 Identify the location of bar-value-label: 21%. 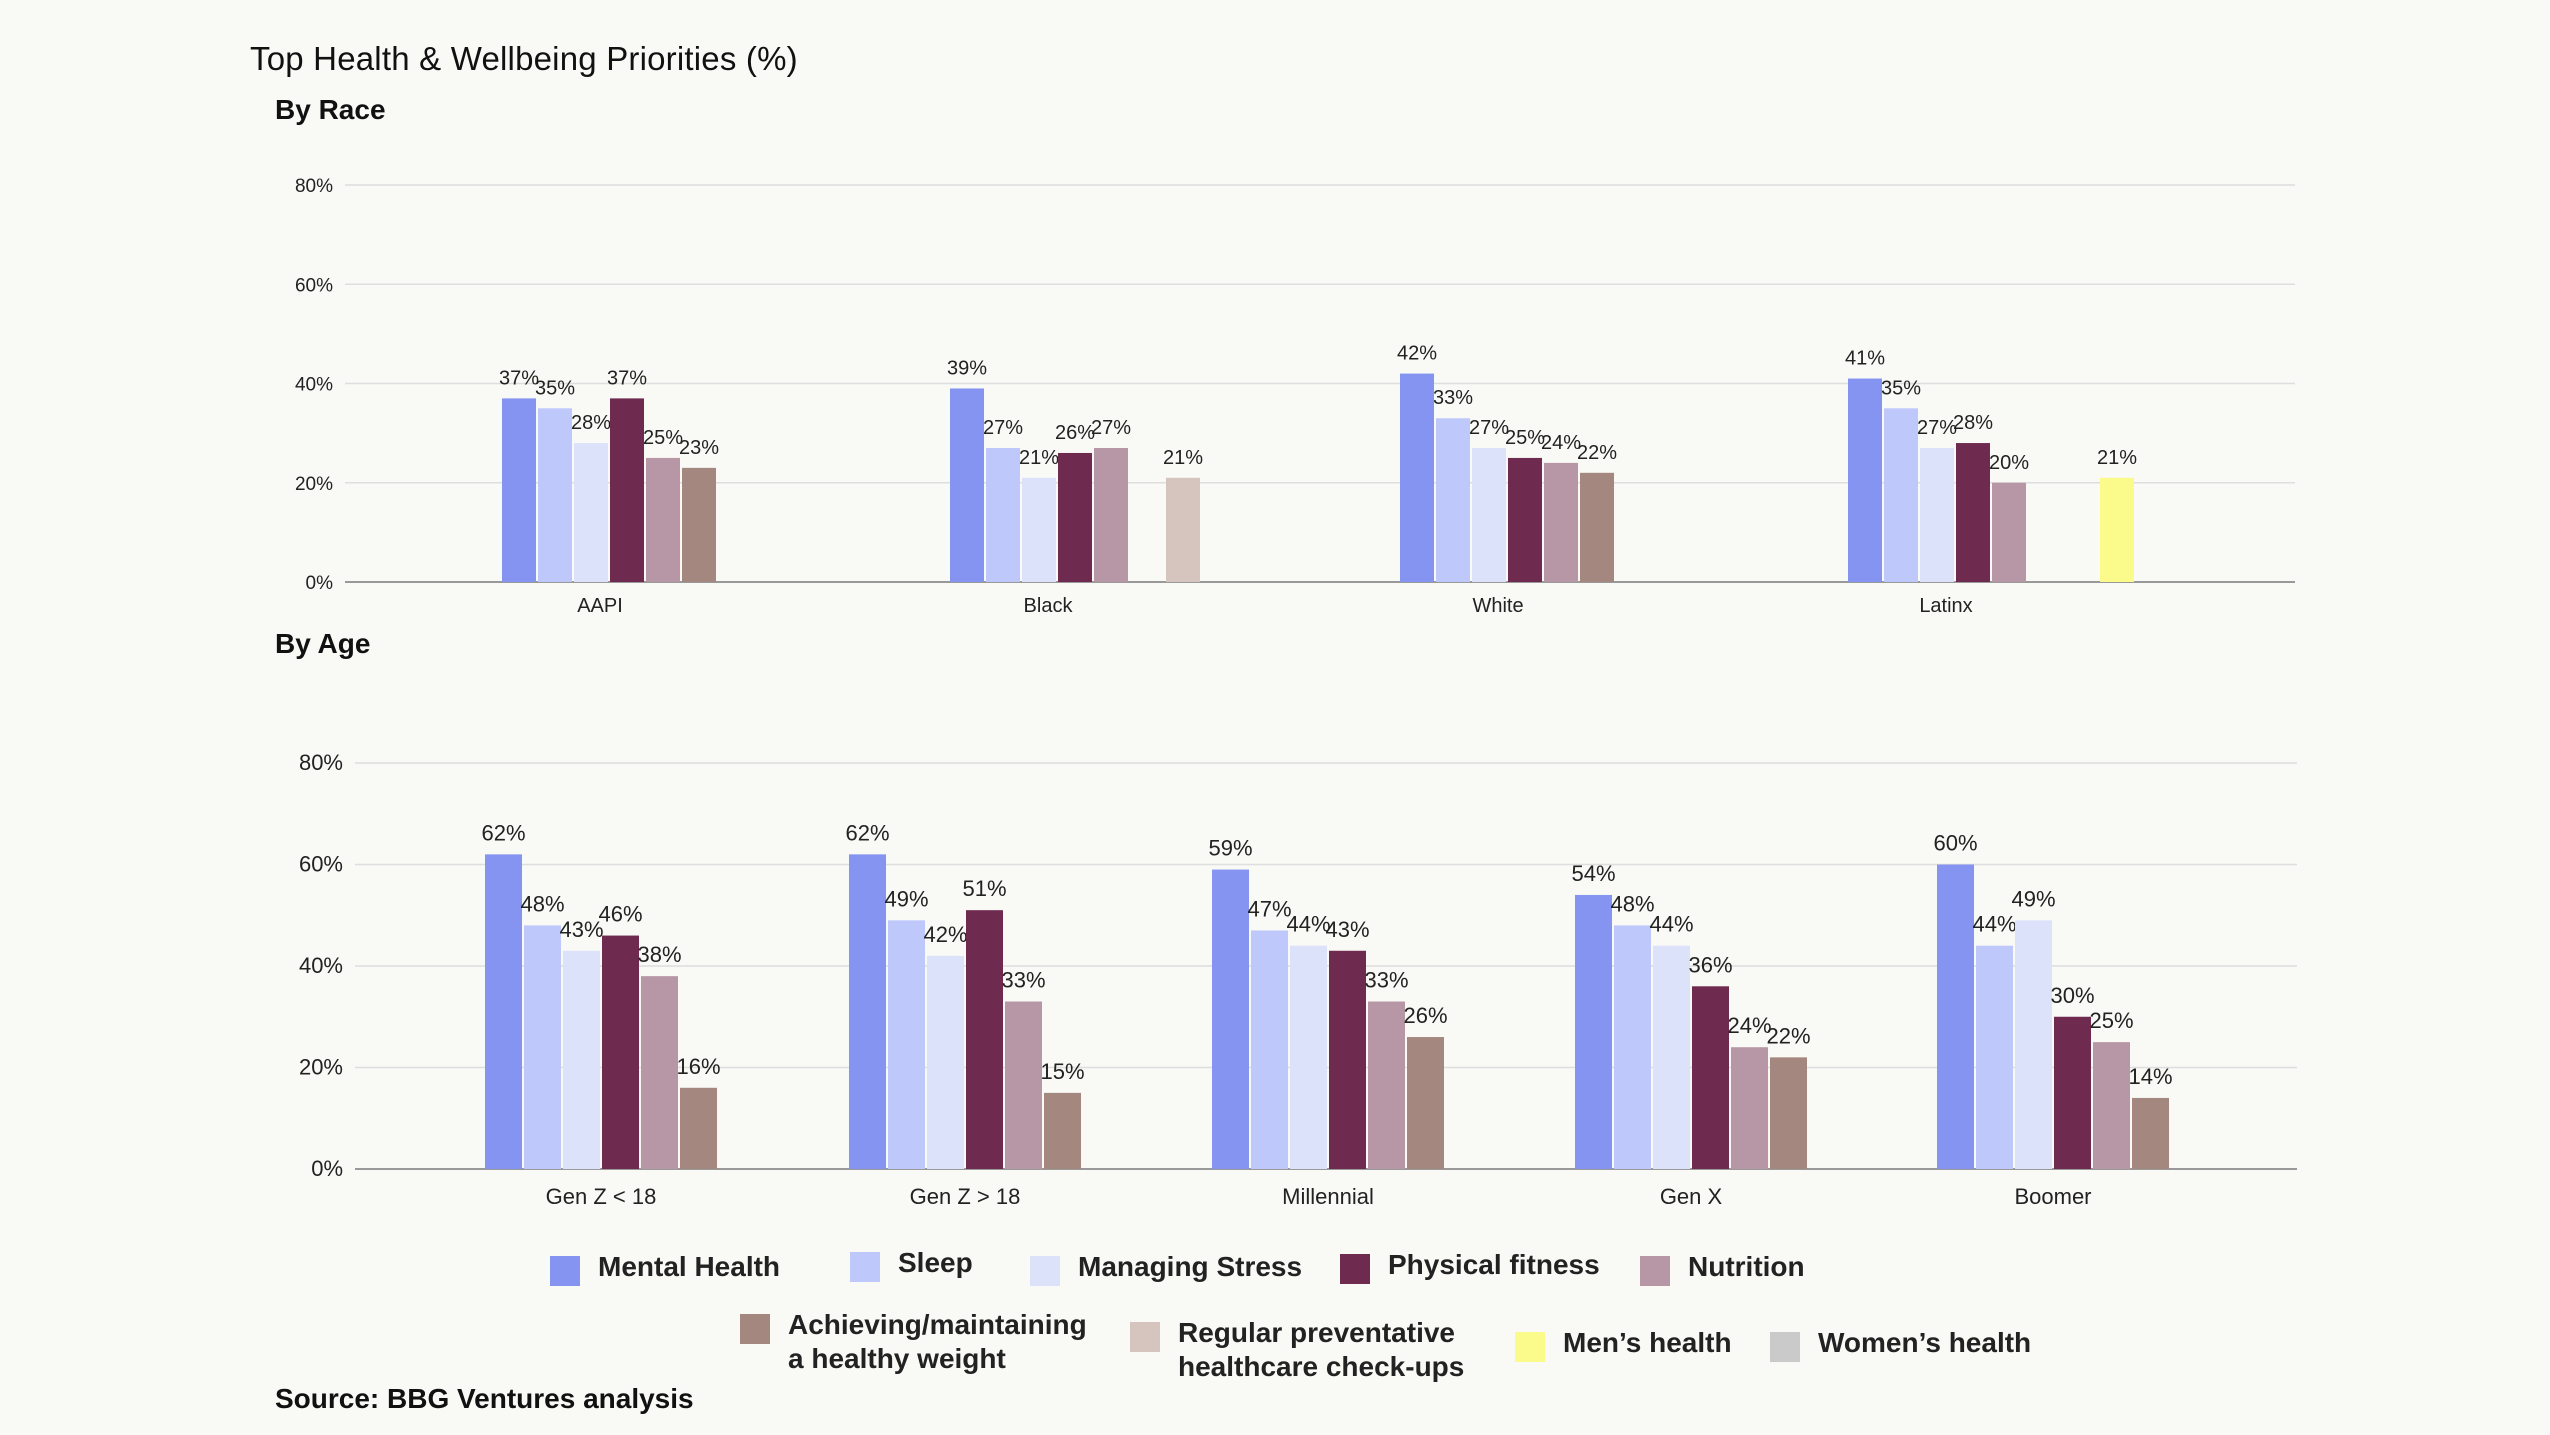
(2117, 458).